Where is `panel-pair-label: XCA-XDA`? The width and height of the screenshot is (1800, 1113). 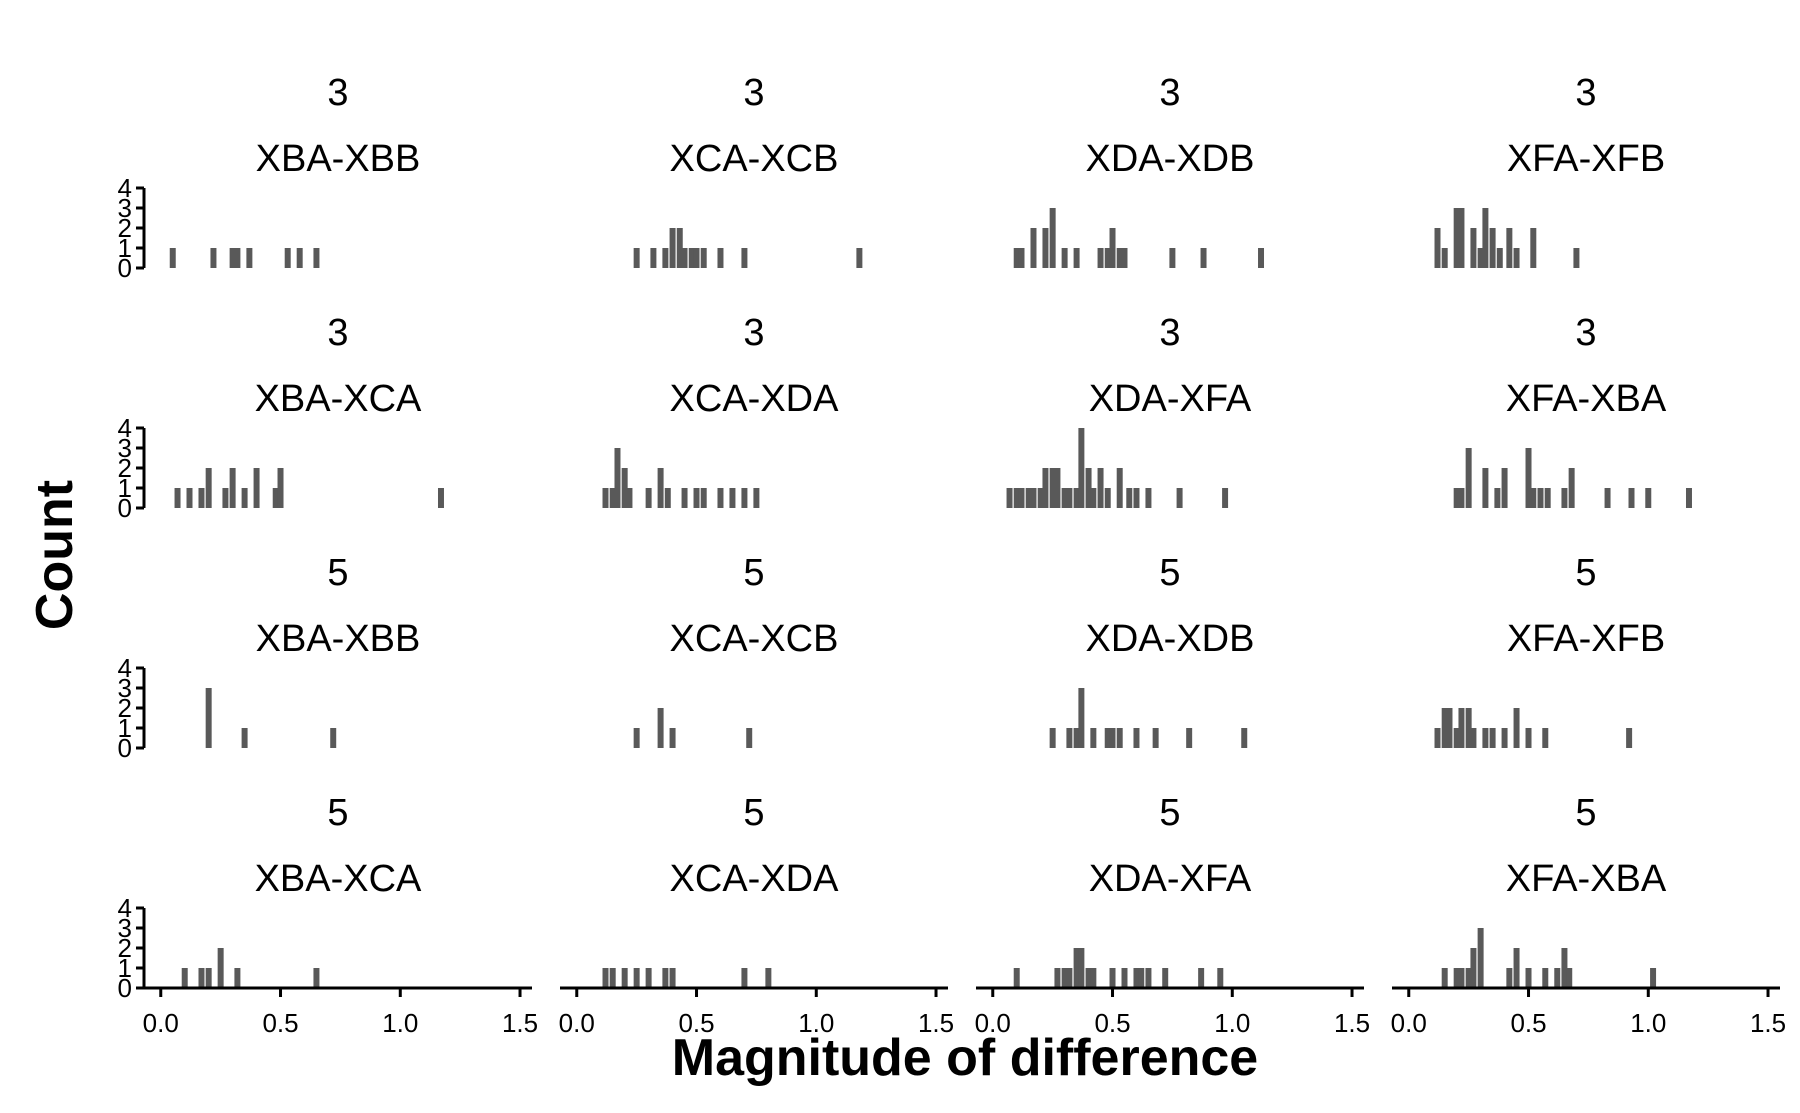 panel-pair-label: XCA-XDA is located at coordinates (755, 399).